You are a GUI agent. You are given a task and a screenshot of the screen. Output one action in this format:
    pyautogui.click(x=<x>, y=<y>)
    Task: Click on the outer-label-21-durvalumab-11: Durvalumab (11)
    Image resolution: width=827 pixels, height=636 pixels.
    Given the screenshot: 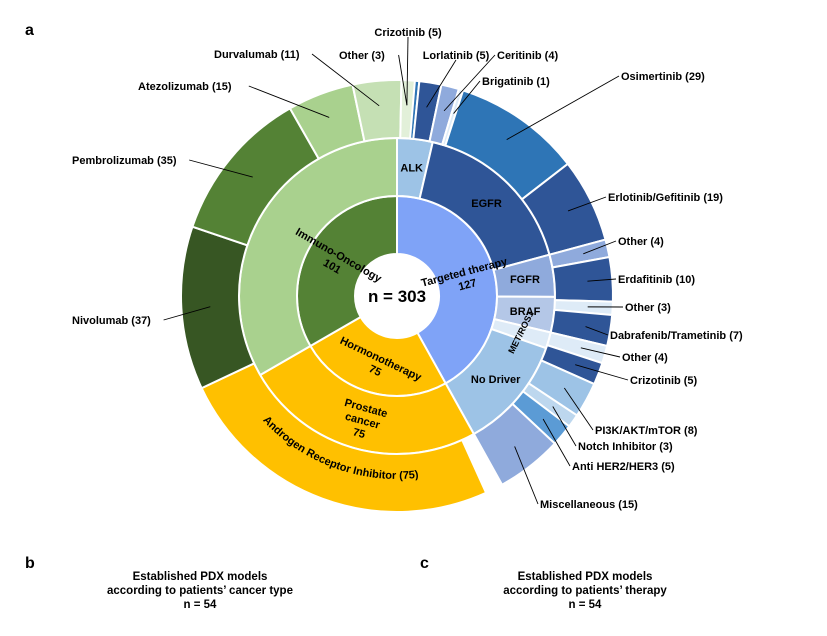 What is the action you would take?
    pyautogui.click(x=257, y=55)
    